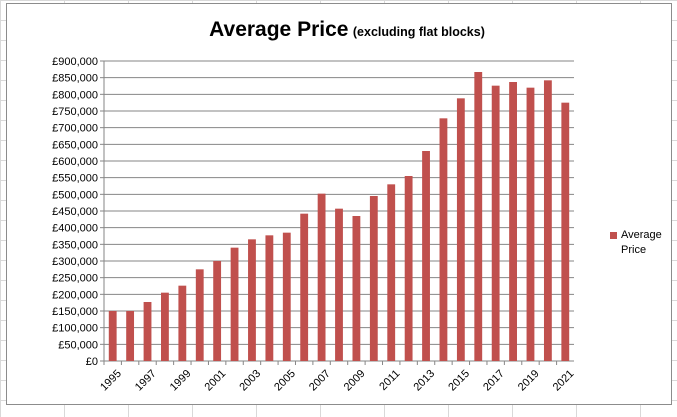 The image size is (677, 417). What do you see at coordinates (165, 326) in the screenshot?
I see `bar-1998` at bounding box center [165, 326].